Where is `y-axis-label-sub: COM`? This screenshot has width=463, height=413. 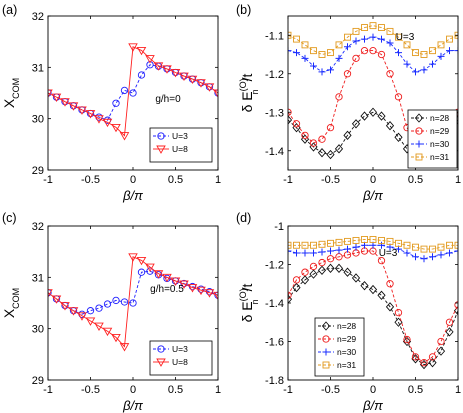 y-axis-label-sub: COM is located at coordinates (16, 298).